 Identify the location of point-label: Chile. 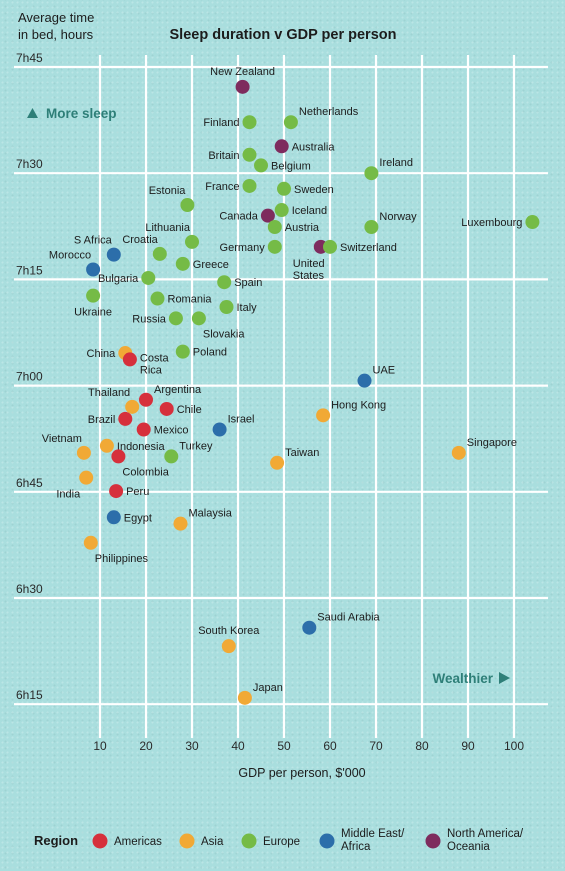
(189, 410).